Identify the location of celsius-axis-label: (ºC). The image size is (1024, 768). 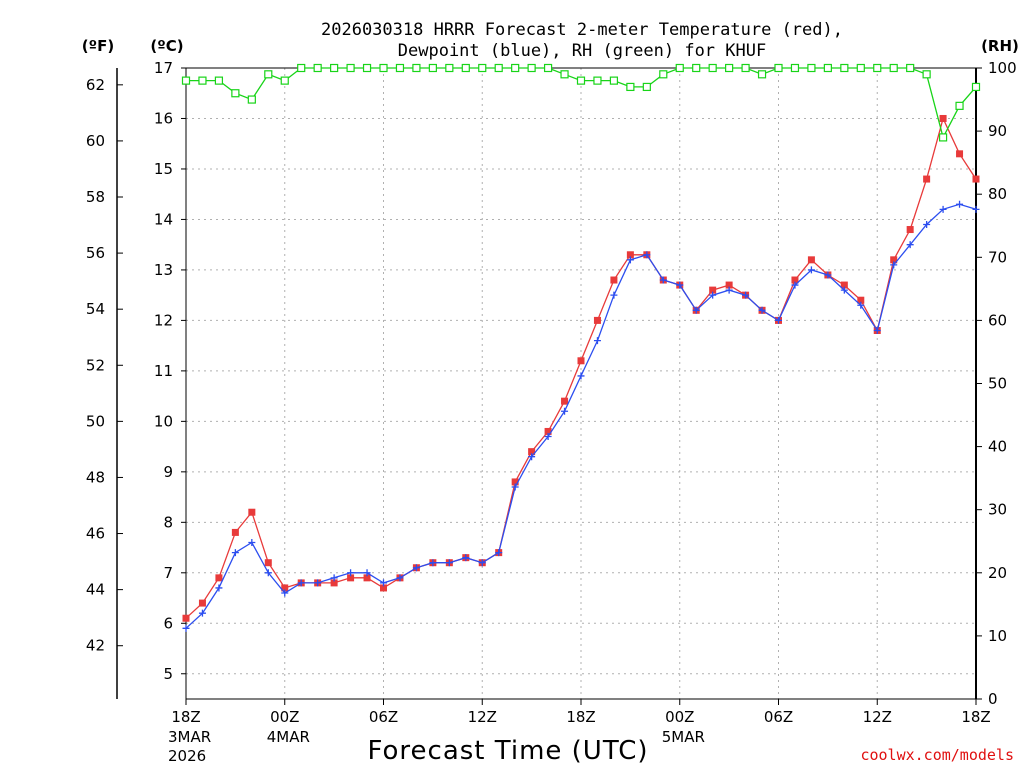
(166, 46).